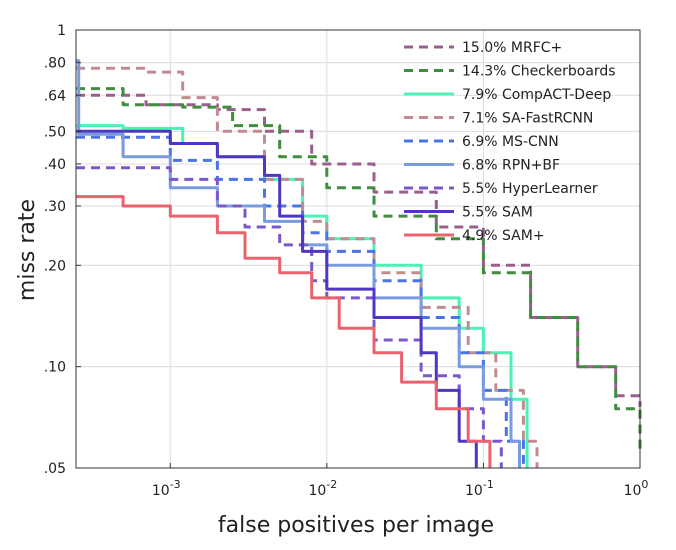 Image resolution: width=676 pixels, height=550 pixels. I want to click on x-tick-exponent: 0, so click(644, 484).